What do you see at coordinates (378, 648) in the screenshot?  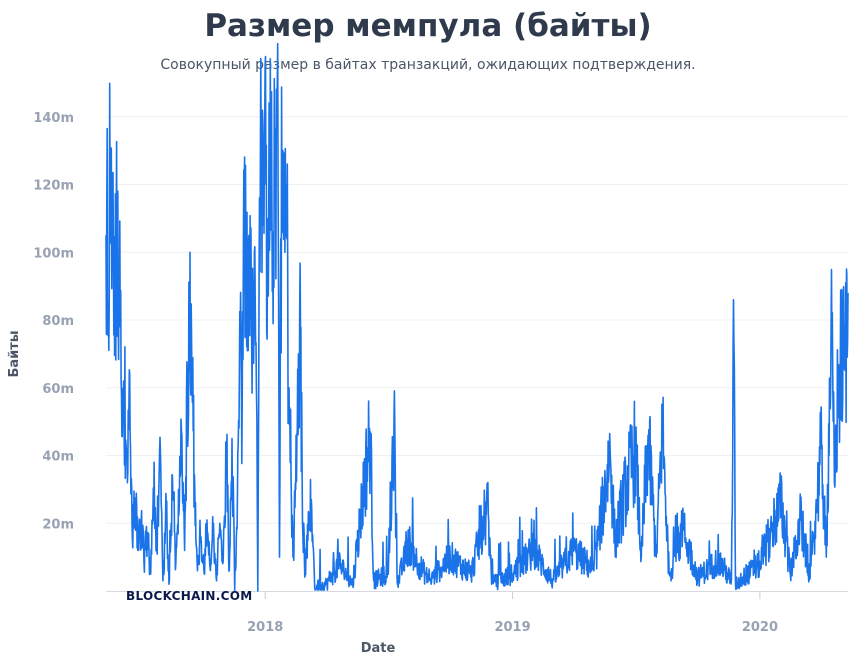 I see `x-axis-title: Date` at bounding box center [378, 648].